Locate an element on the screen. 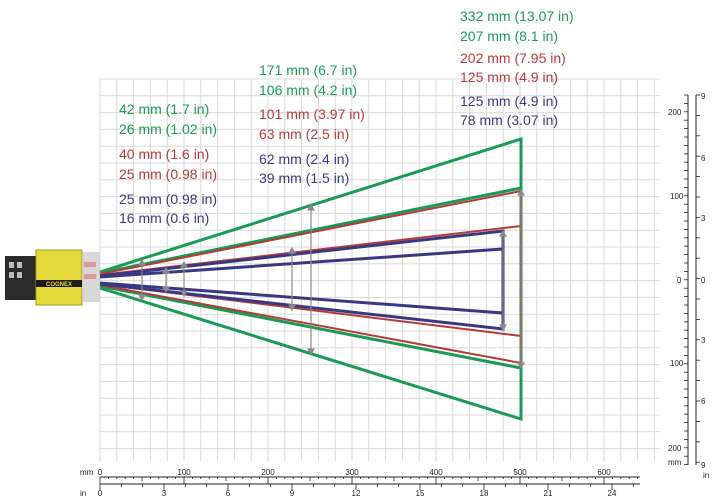 The width and height of the screenshot is (713, 499). mid-green-label-1: 171 mm (6.7 in) is located at coordinates (308, 70).